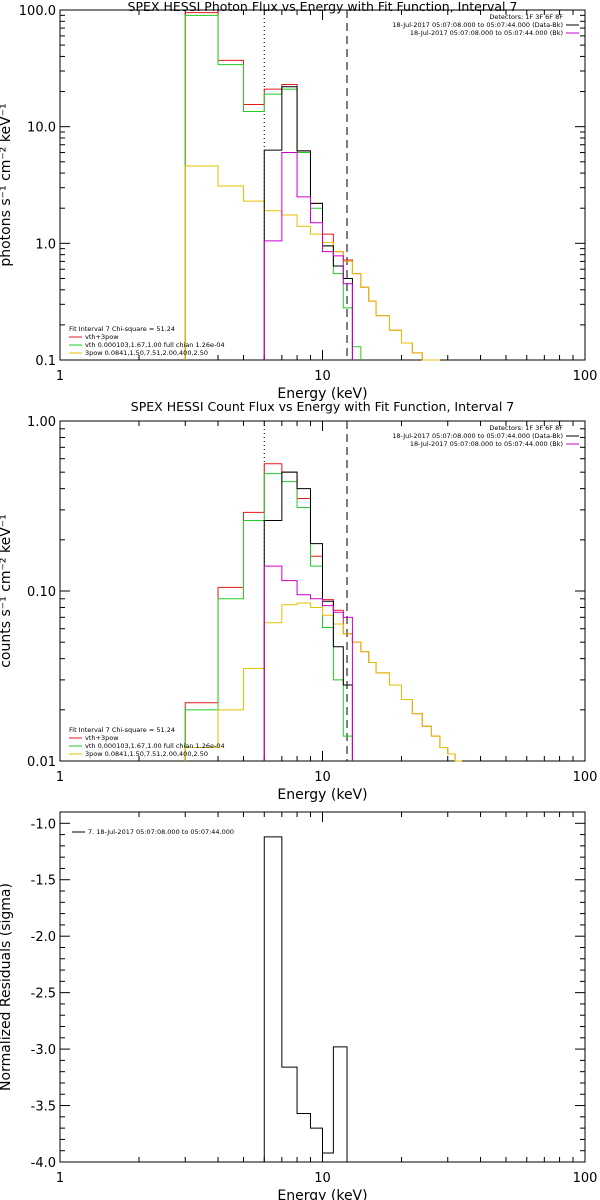 Image resolution: width=600 pixels, height=1200 pixels. Describe the element at coordinates (43, 1107) in the screenshot. I see `y-tick-label: -3.5` at that location.